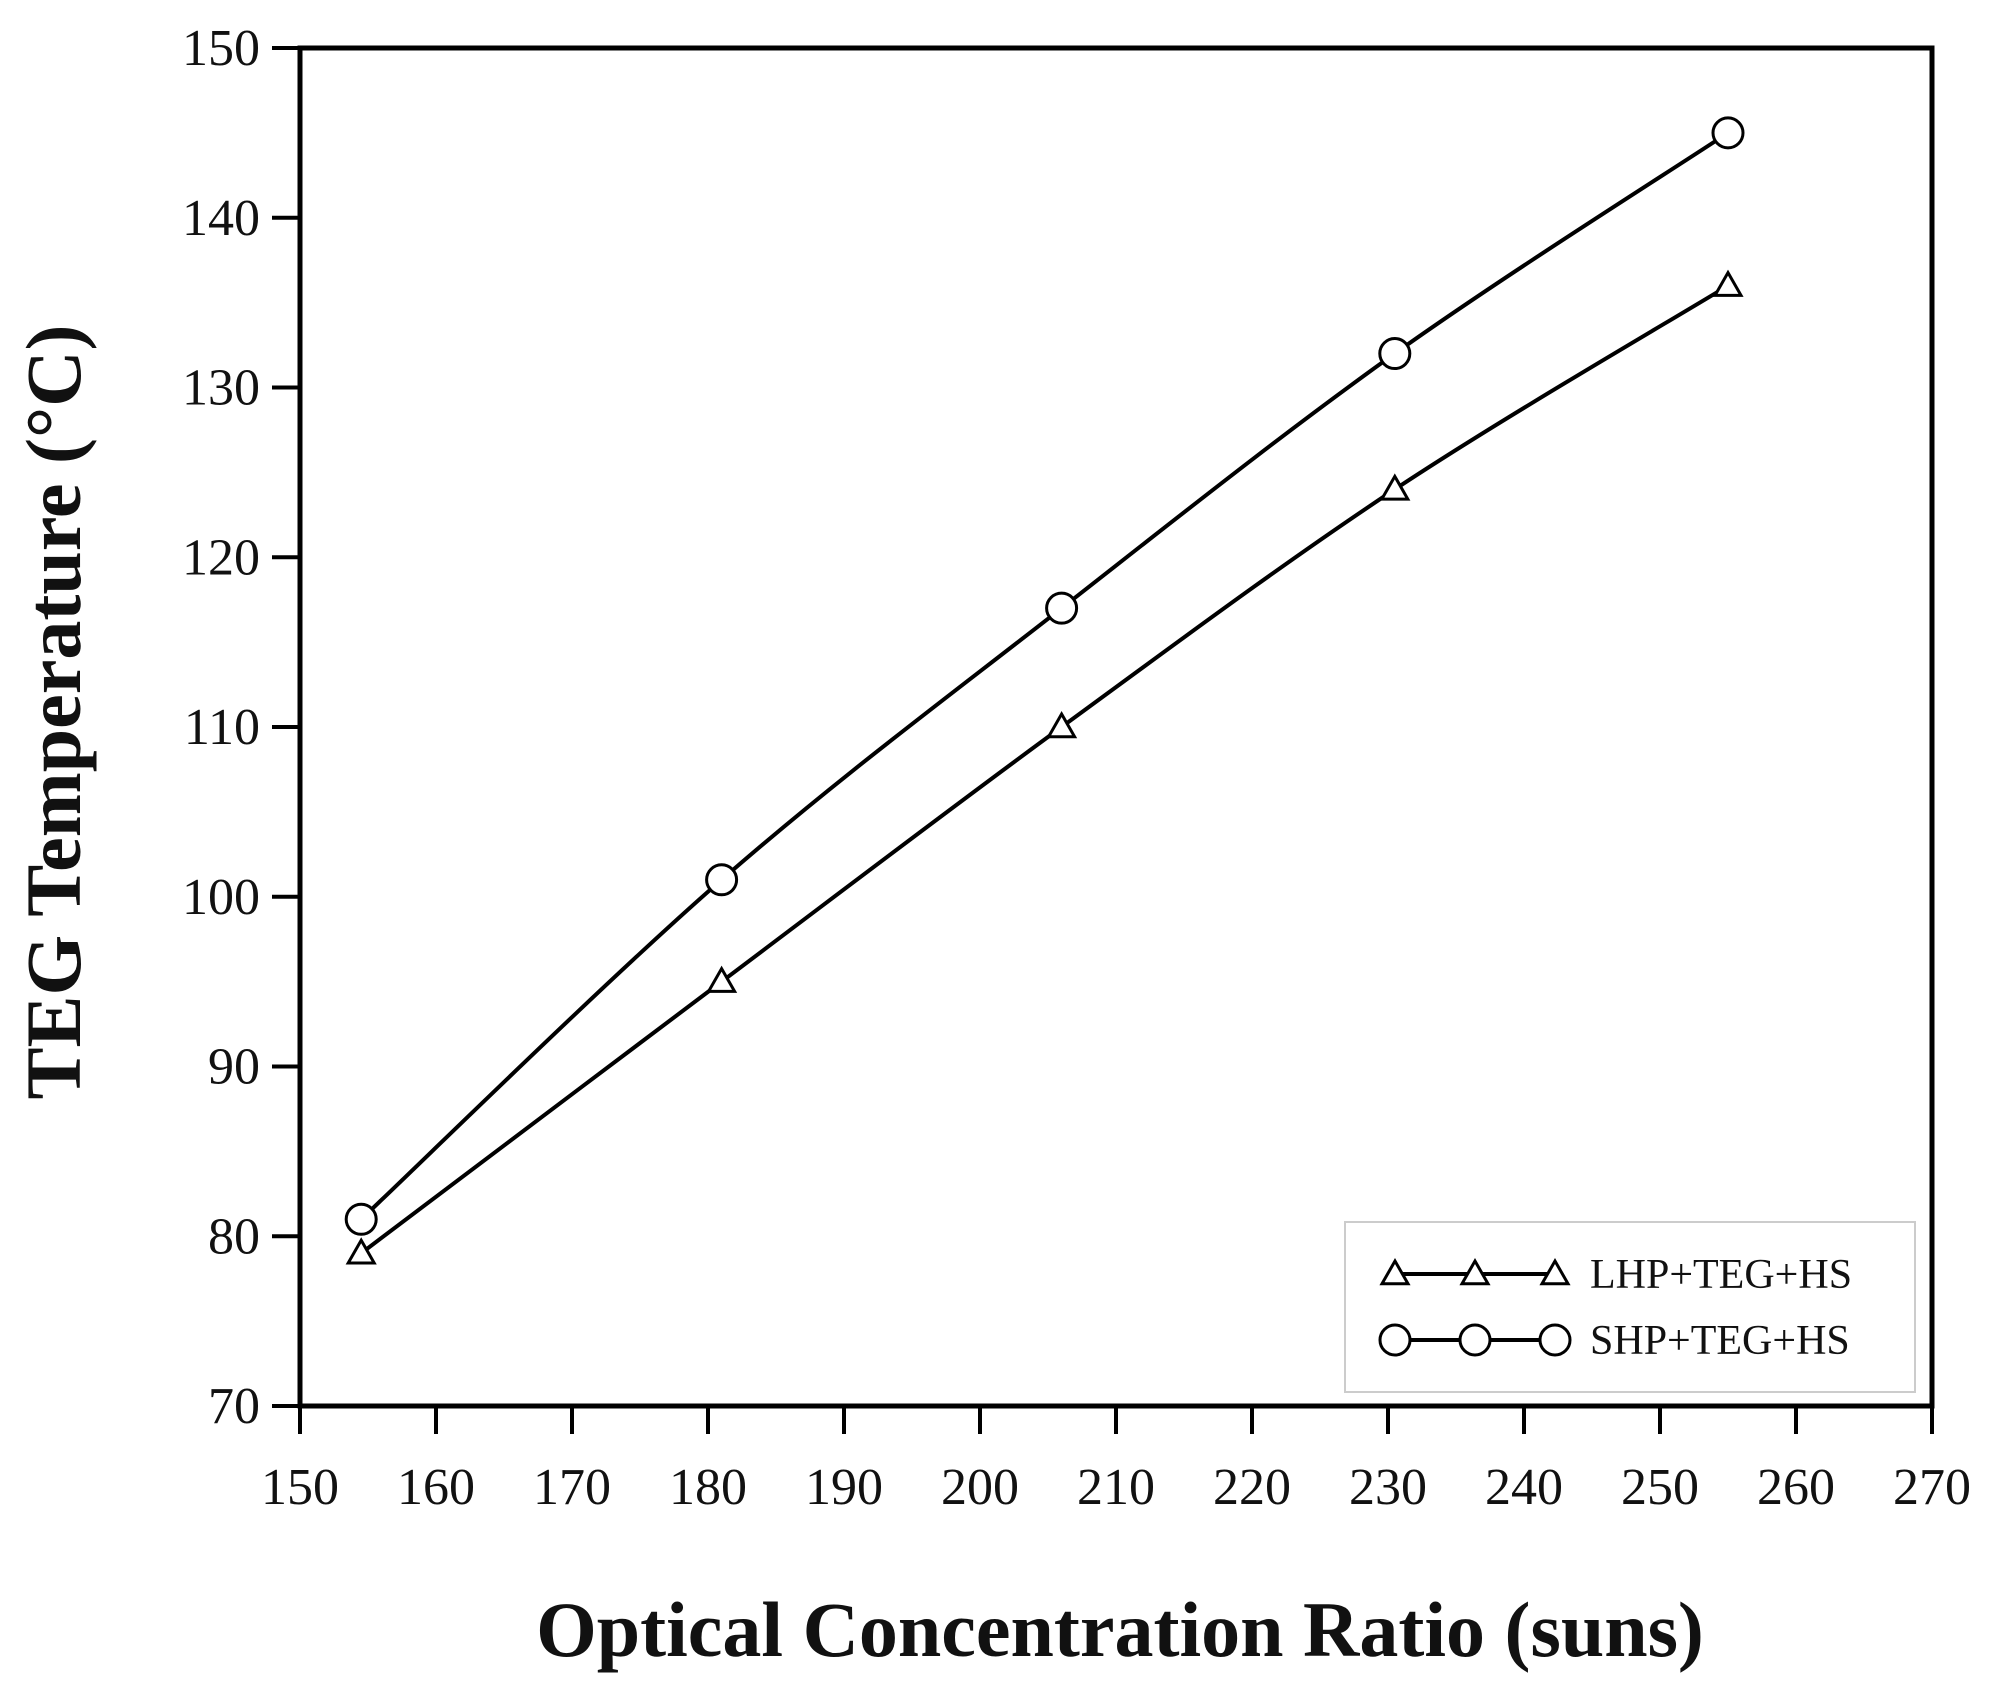  What do you see at coordinates (1388, 1487) in the screenshot?
I see `x-tick-label: 230` at bounding box center [1388, 1487].